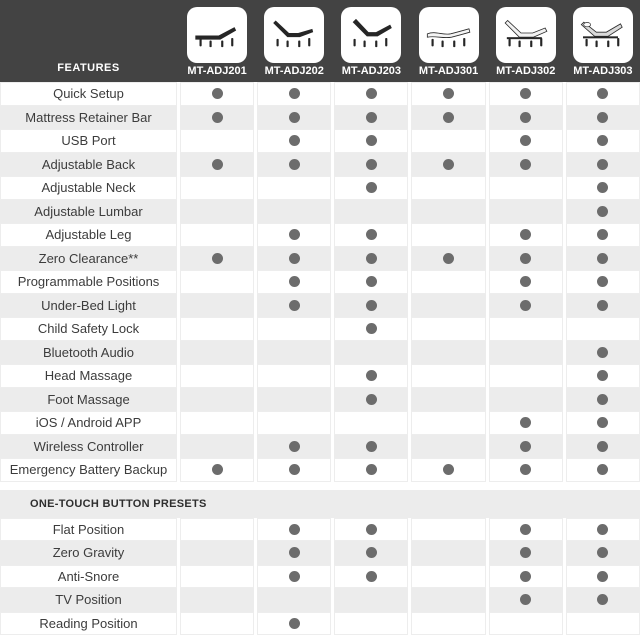 This screenshot has height=640, width=640. I want to click on feature-label: Adjustable Neck, so click(88, 188).